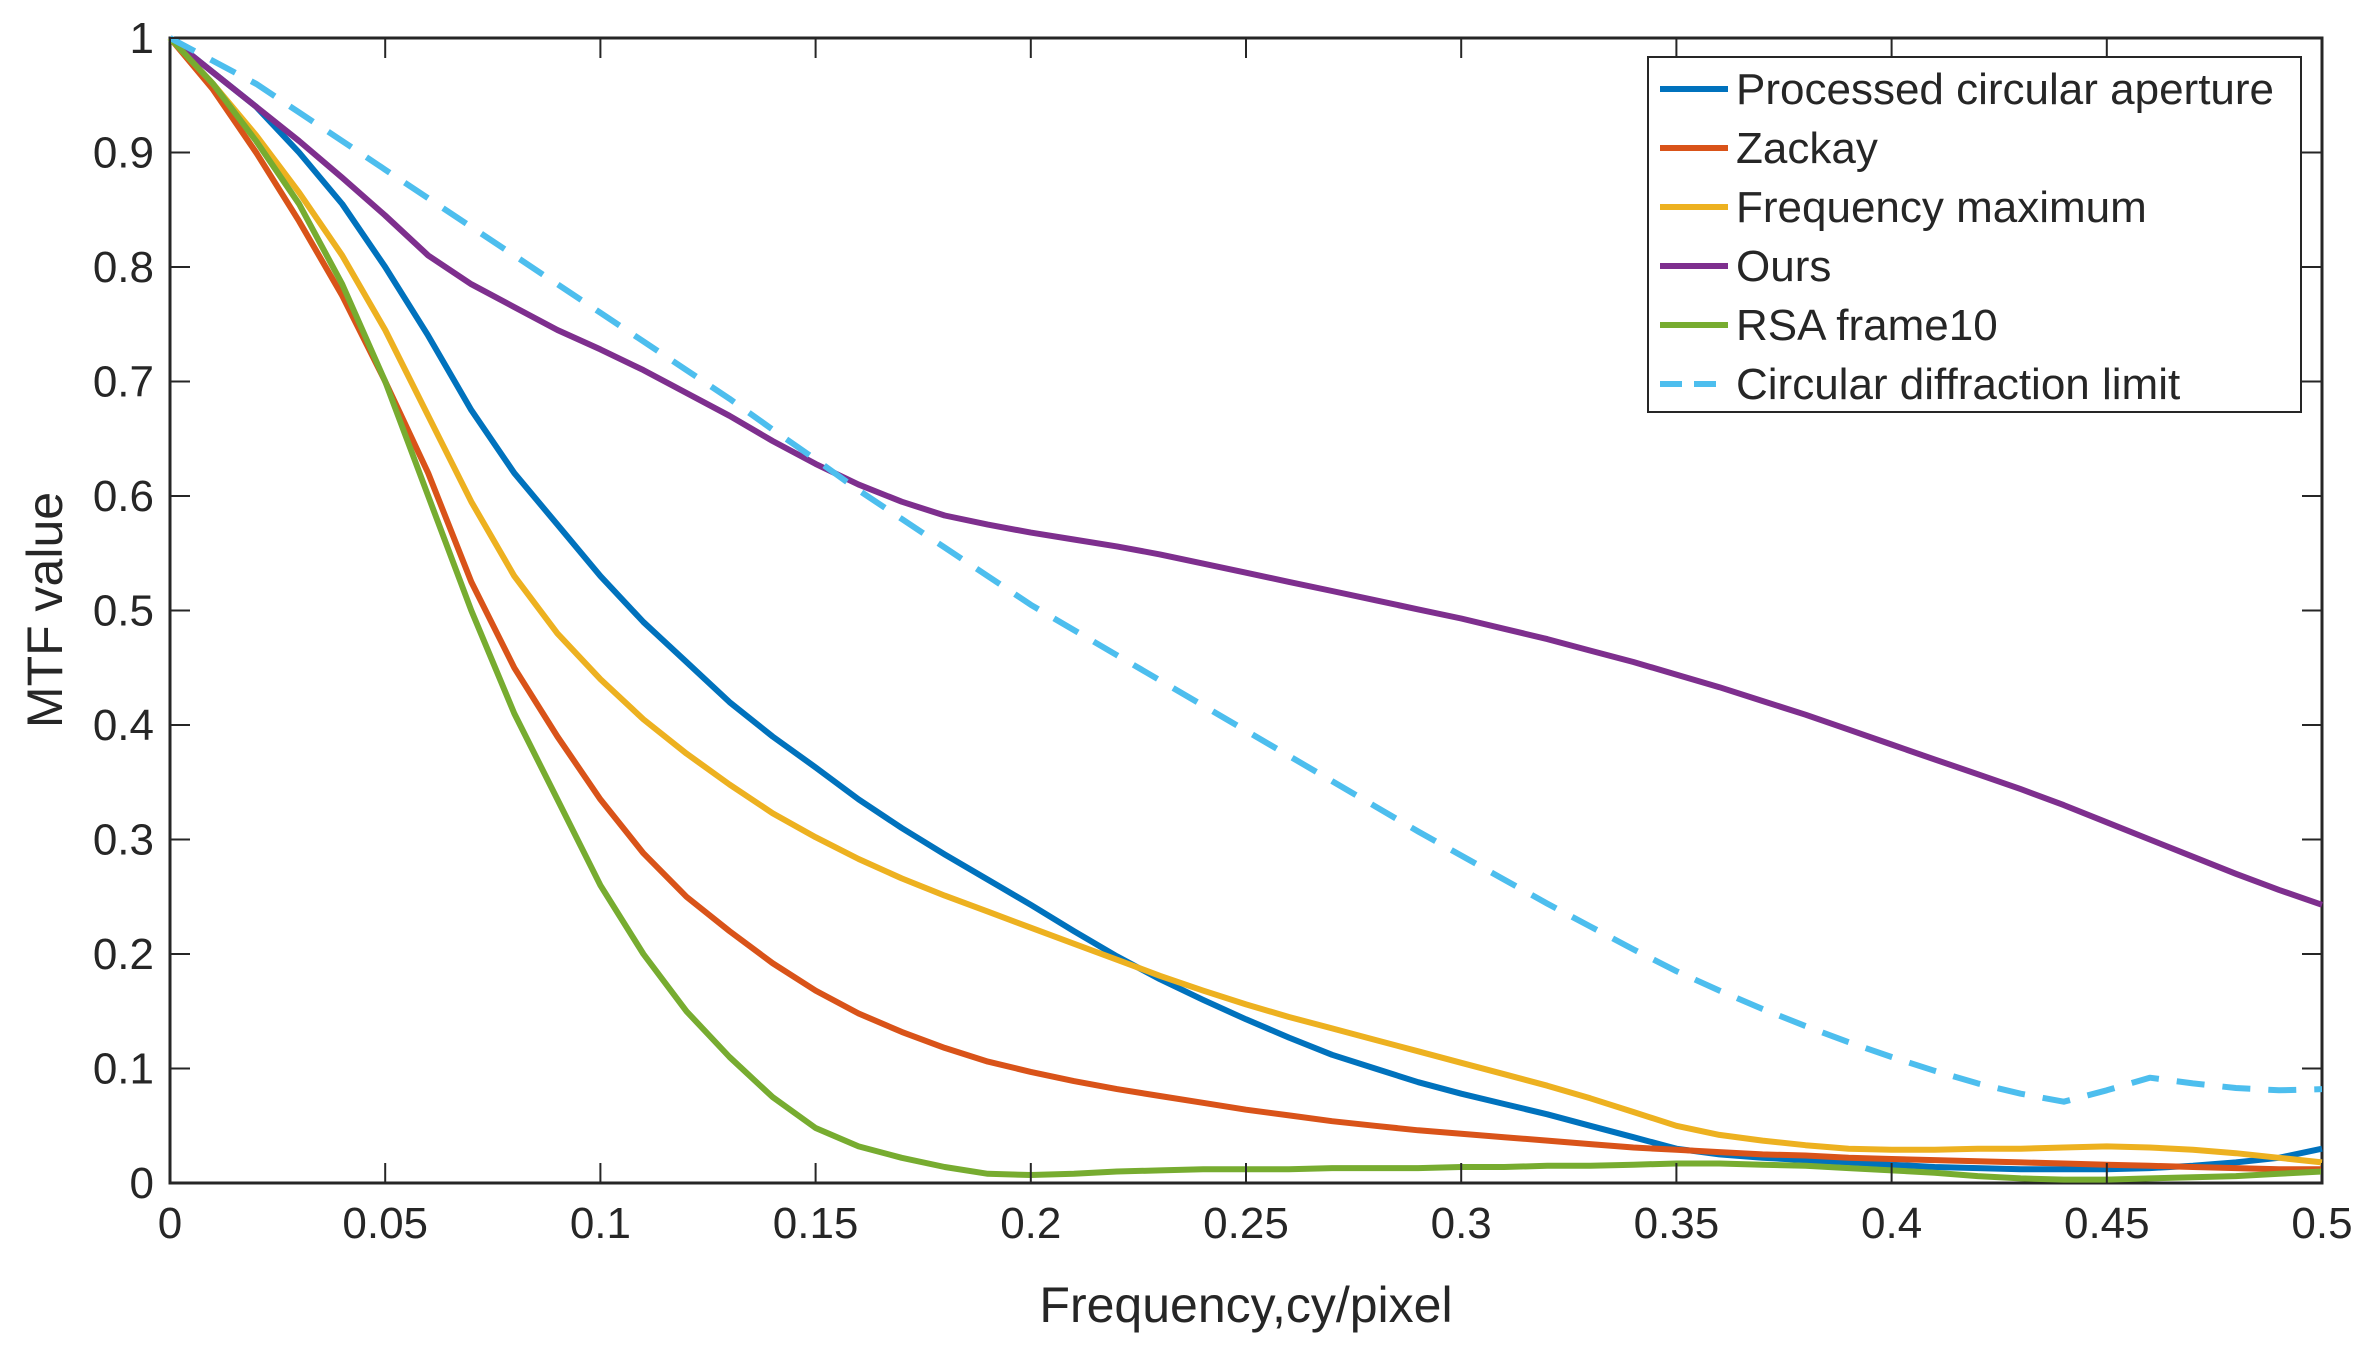 Image resolution: width=2371 pixels, height=1351 pixels. What do you see at coordinates (123, 725) in the screenshot?
I see `y-tick-label: 0.4` at bounding box center [123, 725].